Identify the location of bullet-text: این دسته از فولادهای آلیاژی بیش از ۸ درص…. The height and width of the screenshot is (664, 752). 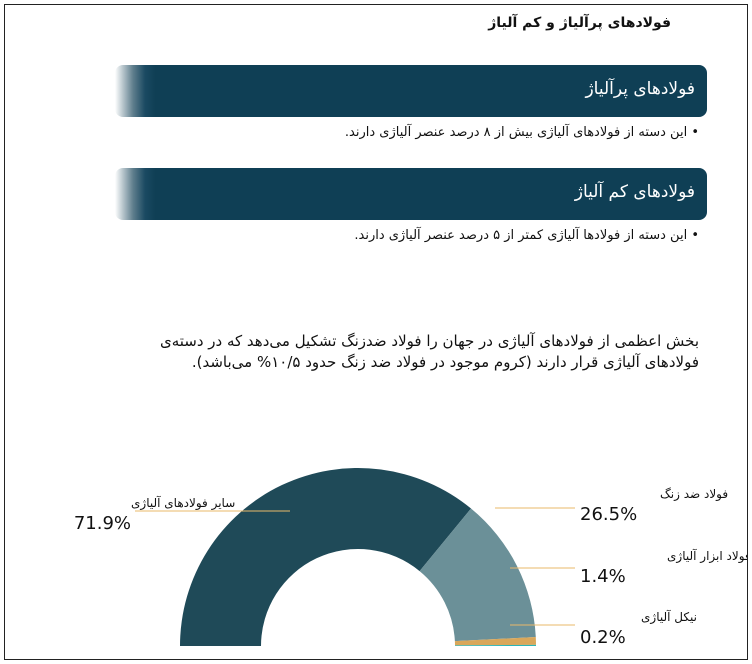
(516, 132).